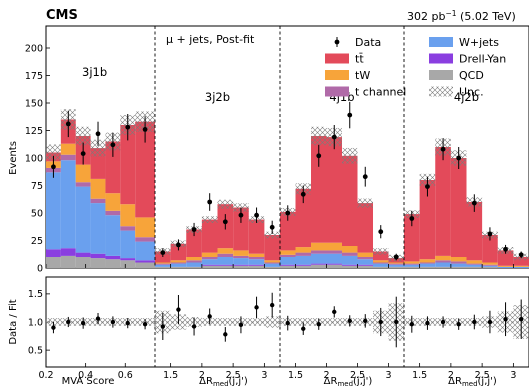 The width and height of the screenshot is (529, 392). Describe the element at coordinates (34, 76) in the screenshot. I see `y-tick-label: 175` at that location.